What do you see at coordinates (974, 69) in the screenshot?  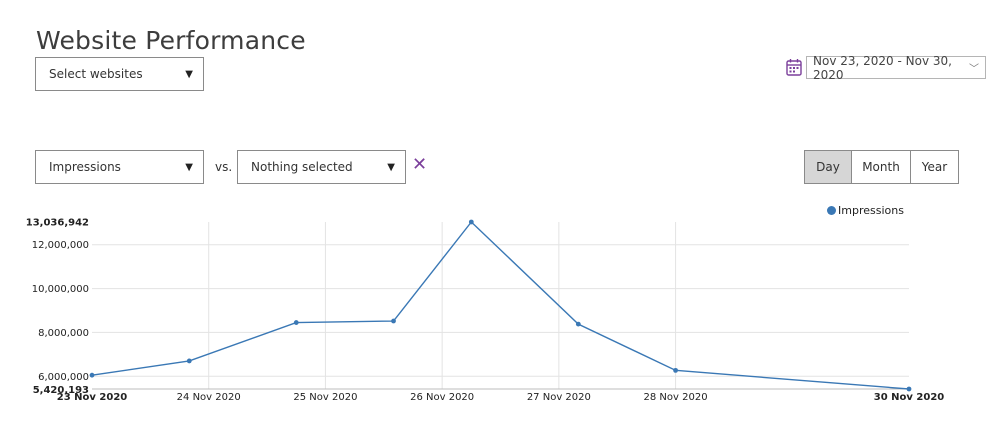 I see `chevron-down-icon: ﹀` at bounding box center [974, 69].